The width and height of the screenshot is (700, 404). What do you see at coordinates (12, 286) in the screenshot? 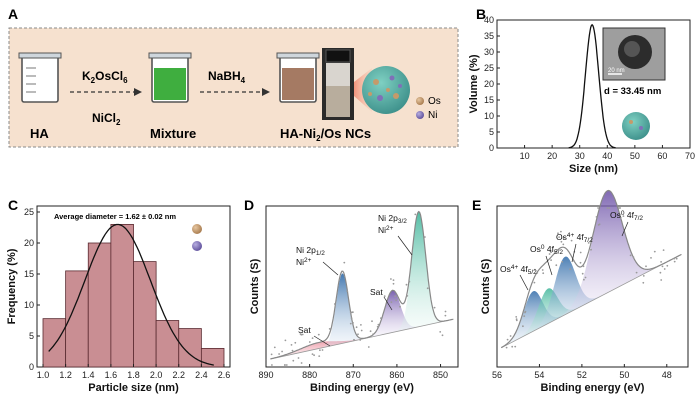
I see `chart-c-ylabel: Frequency (%)` at bounding box center [12, 286].